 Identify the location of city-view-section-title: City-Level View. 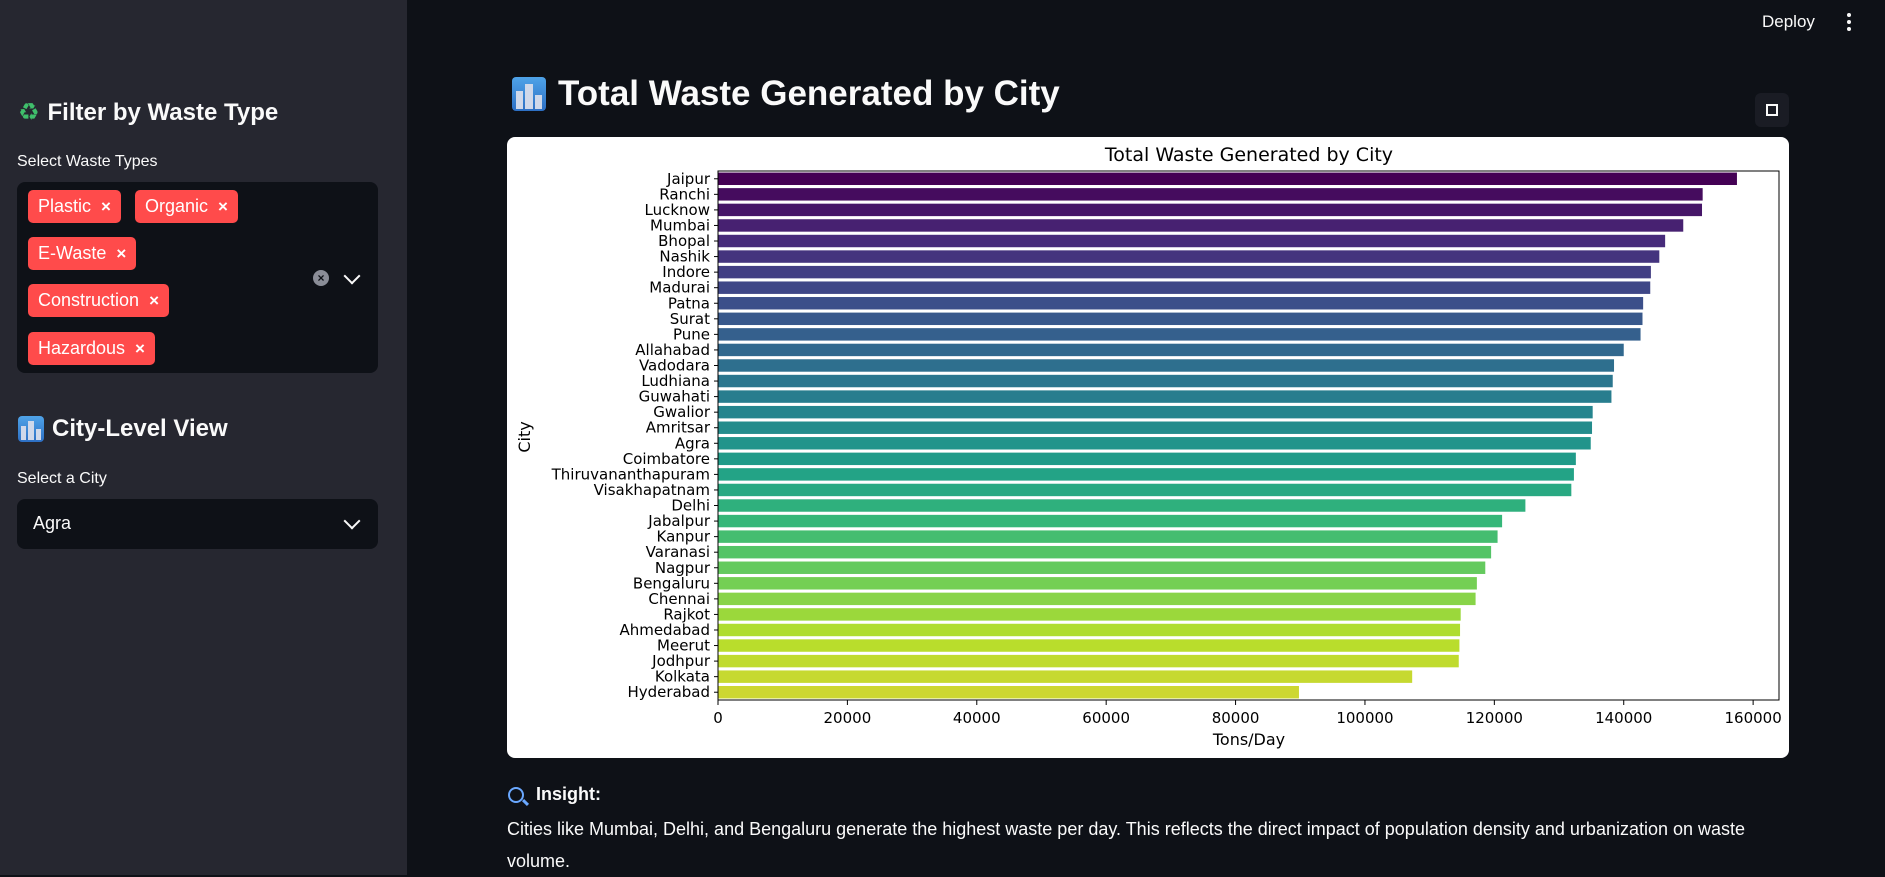
(123, 429).